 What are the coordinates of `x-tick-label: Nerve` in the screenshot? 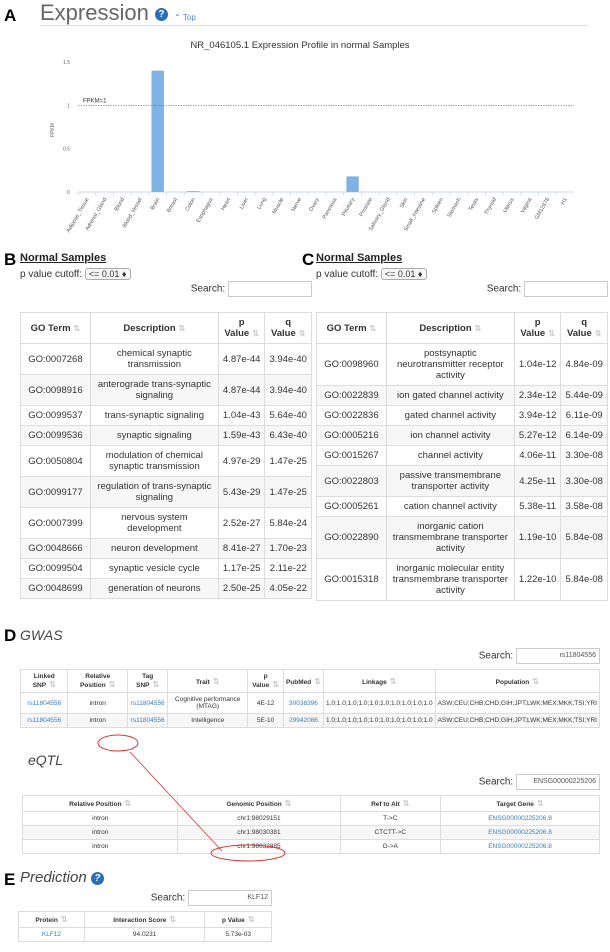 It's located at (297, 205).